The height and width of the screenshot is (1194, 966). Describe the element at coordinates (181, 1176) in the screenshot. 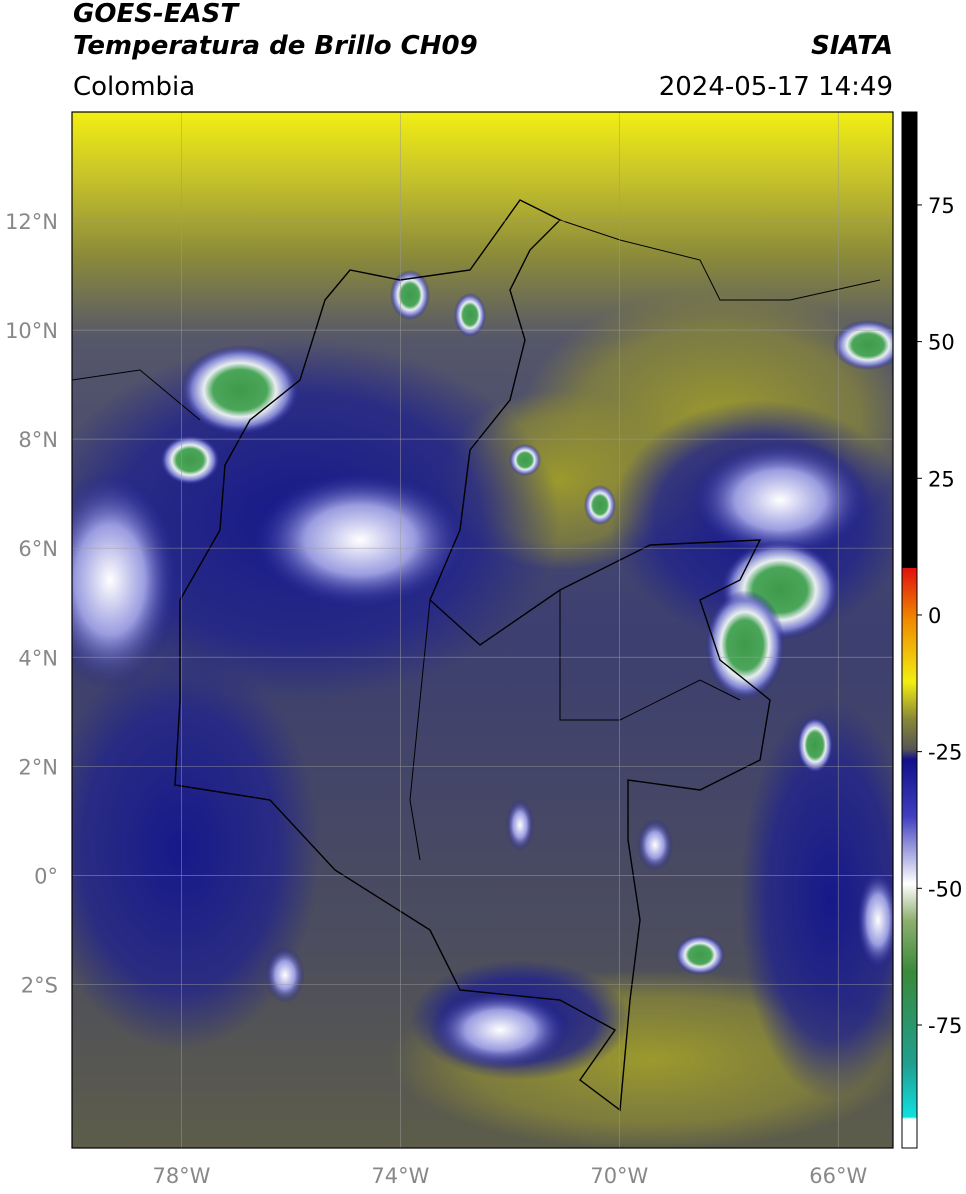

I see `lon-tick-label: 78°W` at that location.